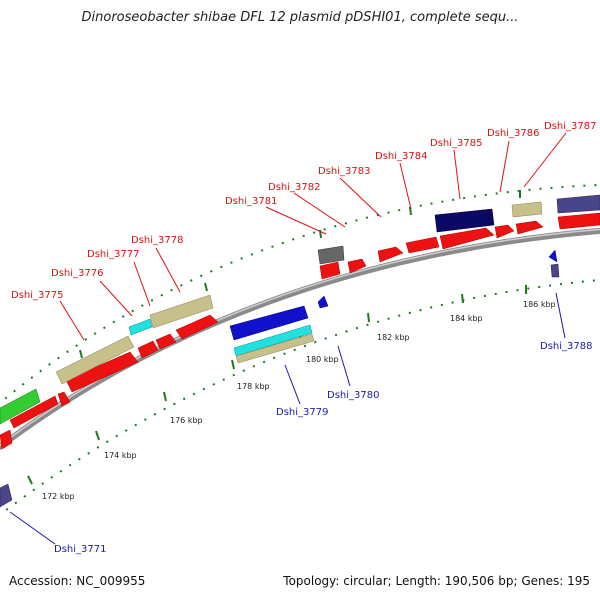  What do you see at coordinates (302, 412) in the screenshot?
I see `gene-label: Dshi_3779` at bounding box center [302, 412].